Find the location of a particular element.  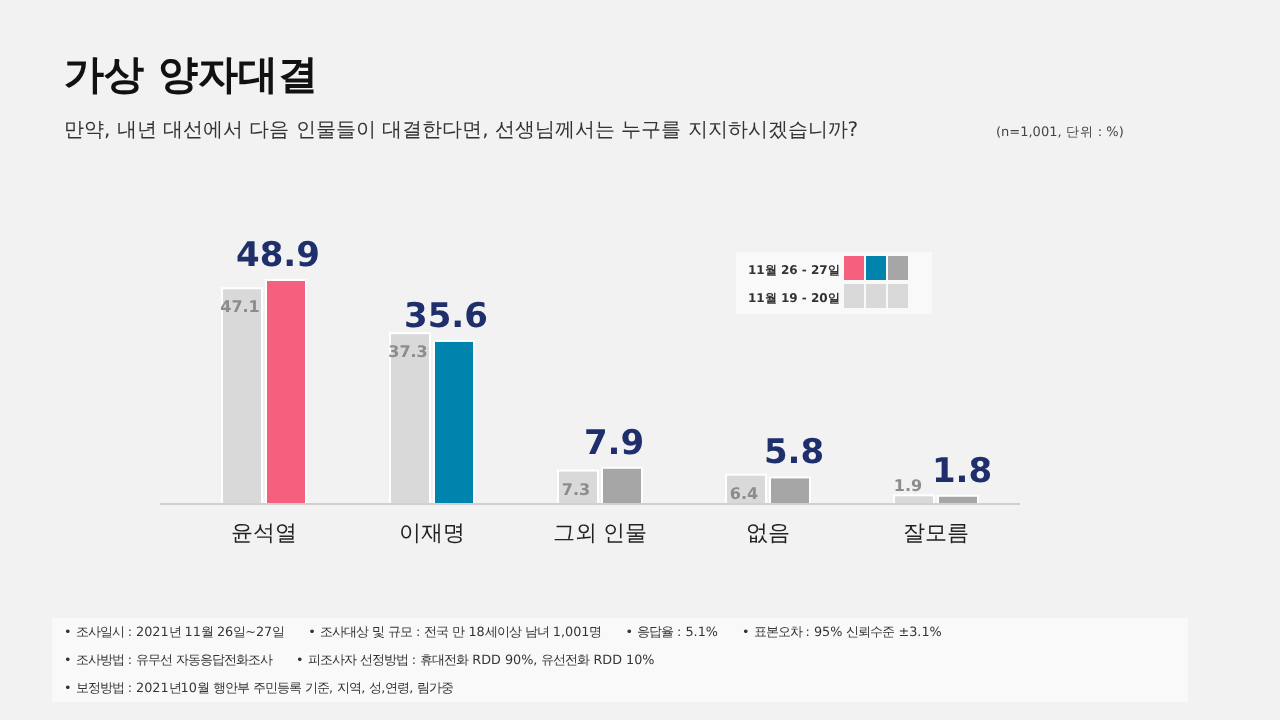

data-label: 7.9 is located at coordinates (614, 443).